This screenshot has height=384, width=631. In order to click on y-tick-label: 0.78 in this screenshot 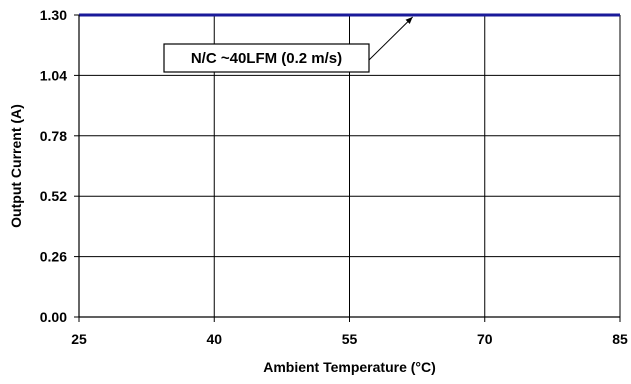, I will do `click(53, 136)`.